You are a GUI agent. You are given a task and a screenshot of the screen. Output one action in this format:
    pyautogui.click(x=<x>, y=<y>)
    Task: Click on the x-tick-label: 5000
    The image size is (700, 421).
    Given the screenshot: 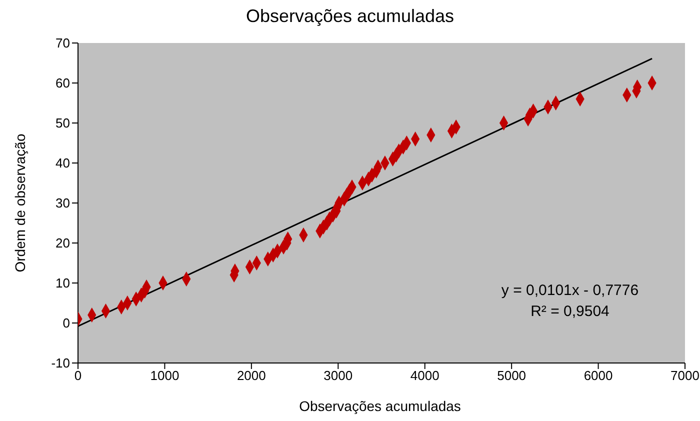 What is the action you would take?
    pyautogui.click(x=511, y=376)
    